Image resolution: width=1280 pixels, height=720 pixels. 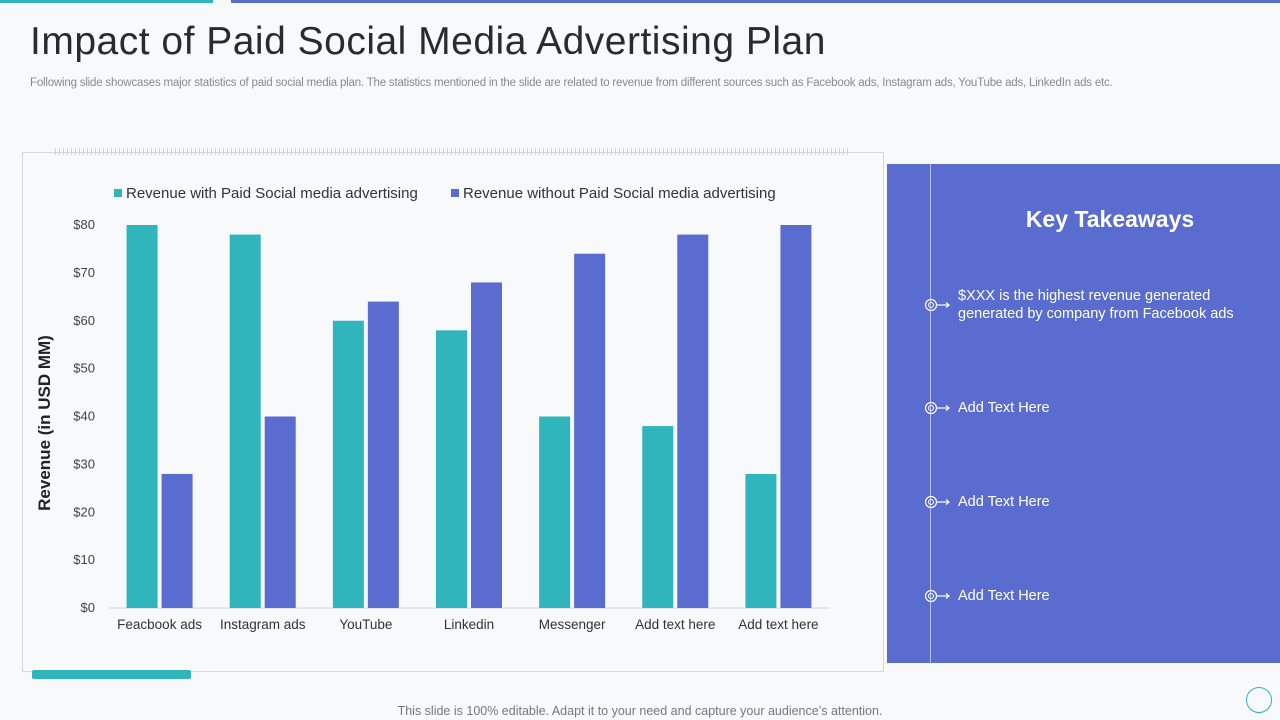 What do you see at coordinates (84, 416) in the screenshot?
I see `y-tick-label: $40` at bounding box center [84, 416].